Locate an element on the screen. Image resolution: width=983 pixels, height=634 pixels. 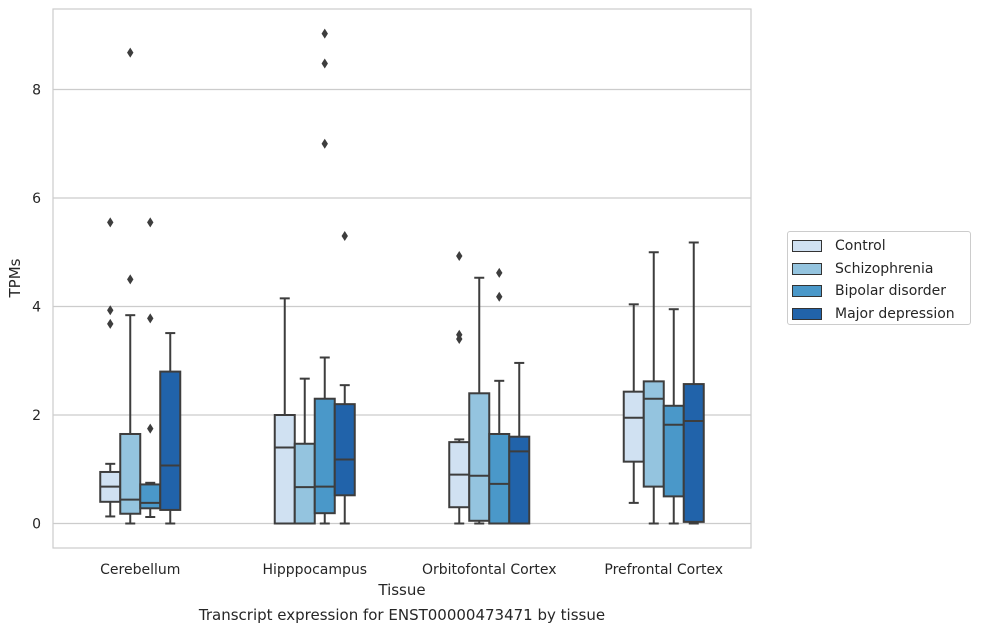
legend-label: Control is located at coordinates (860, 246).